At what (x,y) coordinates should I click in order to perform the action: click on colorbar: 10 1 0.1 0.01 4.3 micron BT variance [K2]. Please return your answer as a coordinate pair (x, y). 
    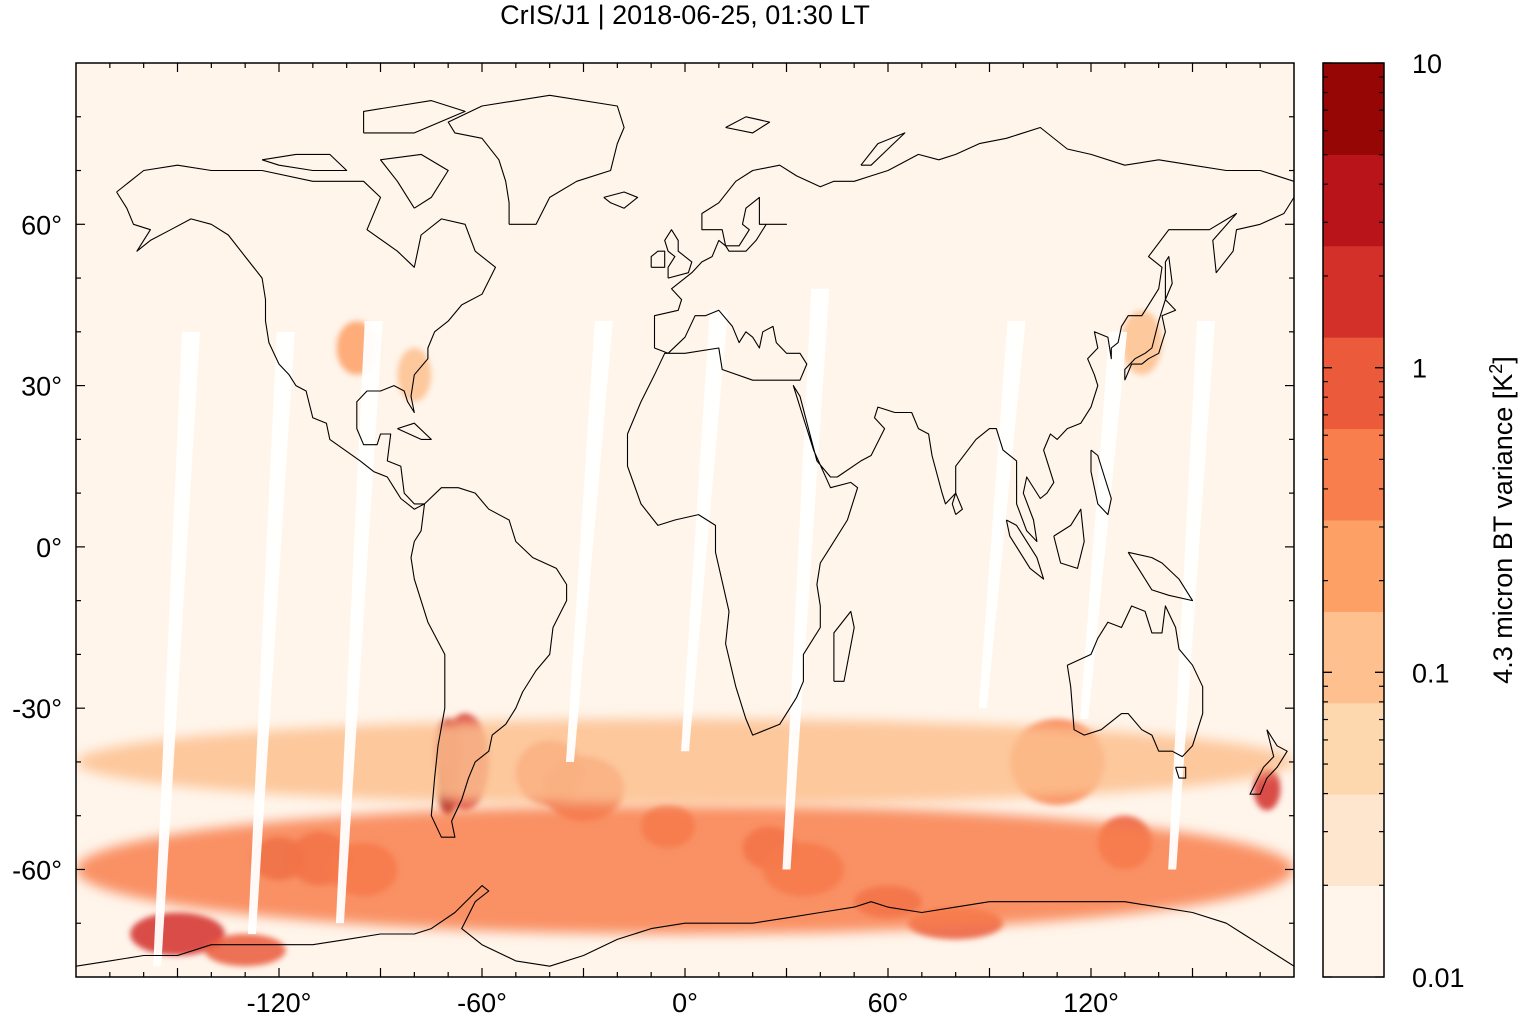
    Looking at the image, I should click on (1420, 521).